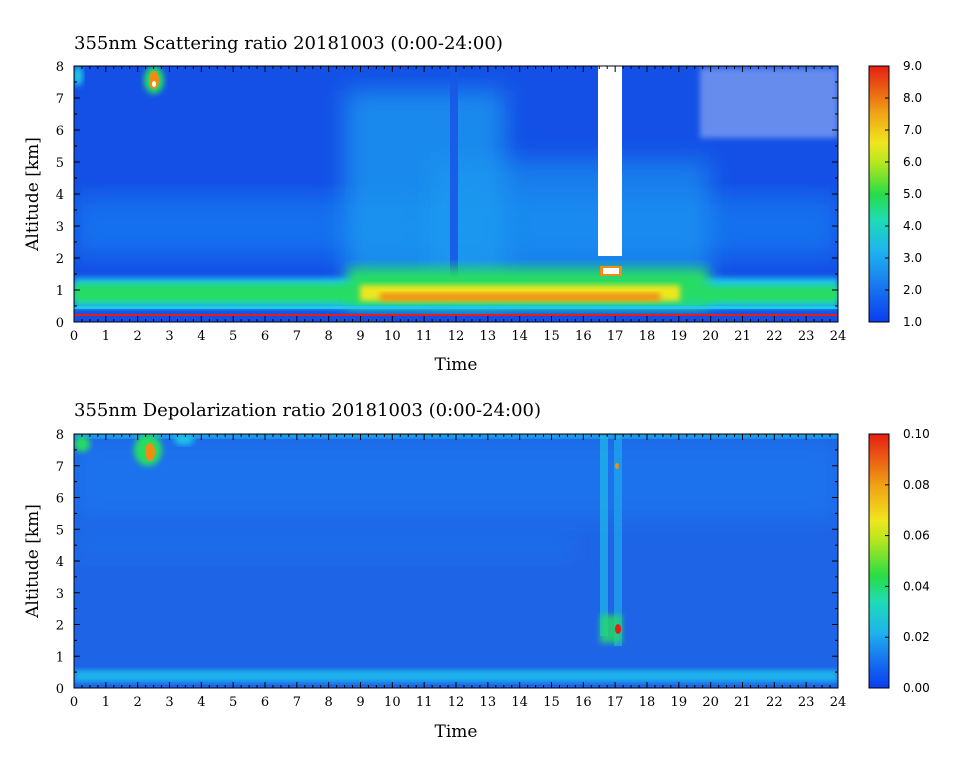 Image resolution: width=960 pixels, height=770 pixels. What do you see at coordinates (895, 194) in the screenshot?
I see `colorbar: 1.0 2.0 3.0 4.0 5.0 6.0 7.0 8.0 9.0` at bounding box center [895, 194].